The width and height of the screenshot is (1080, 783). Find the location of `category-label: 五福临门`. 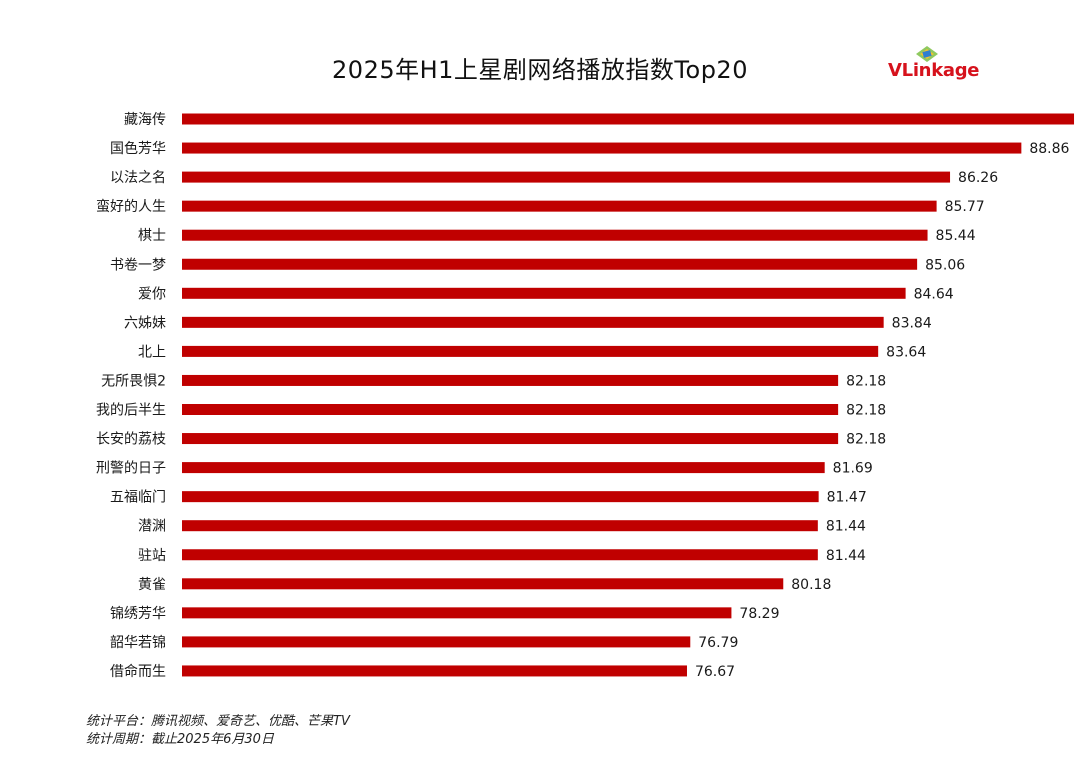

category-label: 五福临门 is located at coordinates (138, 498).